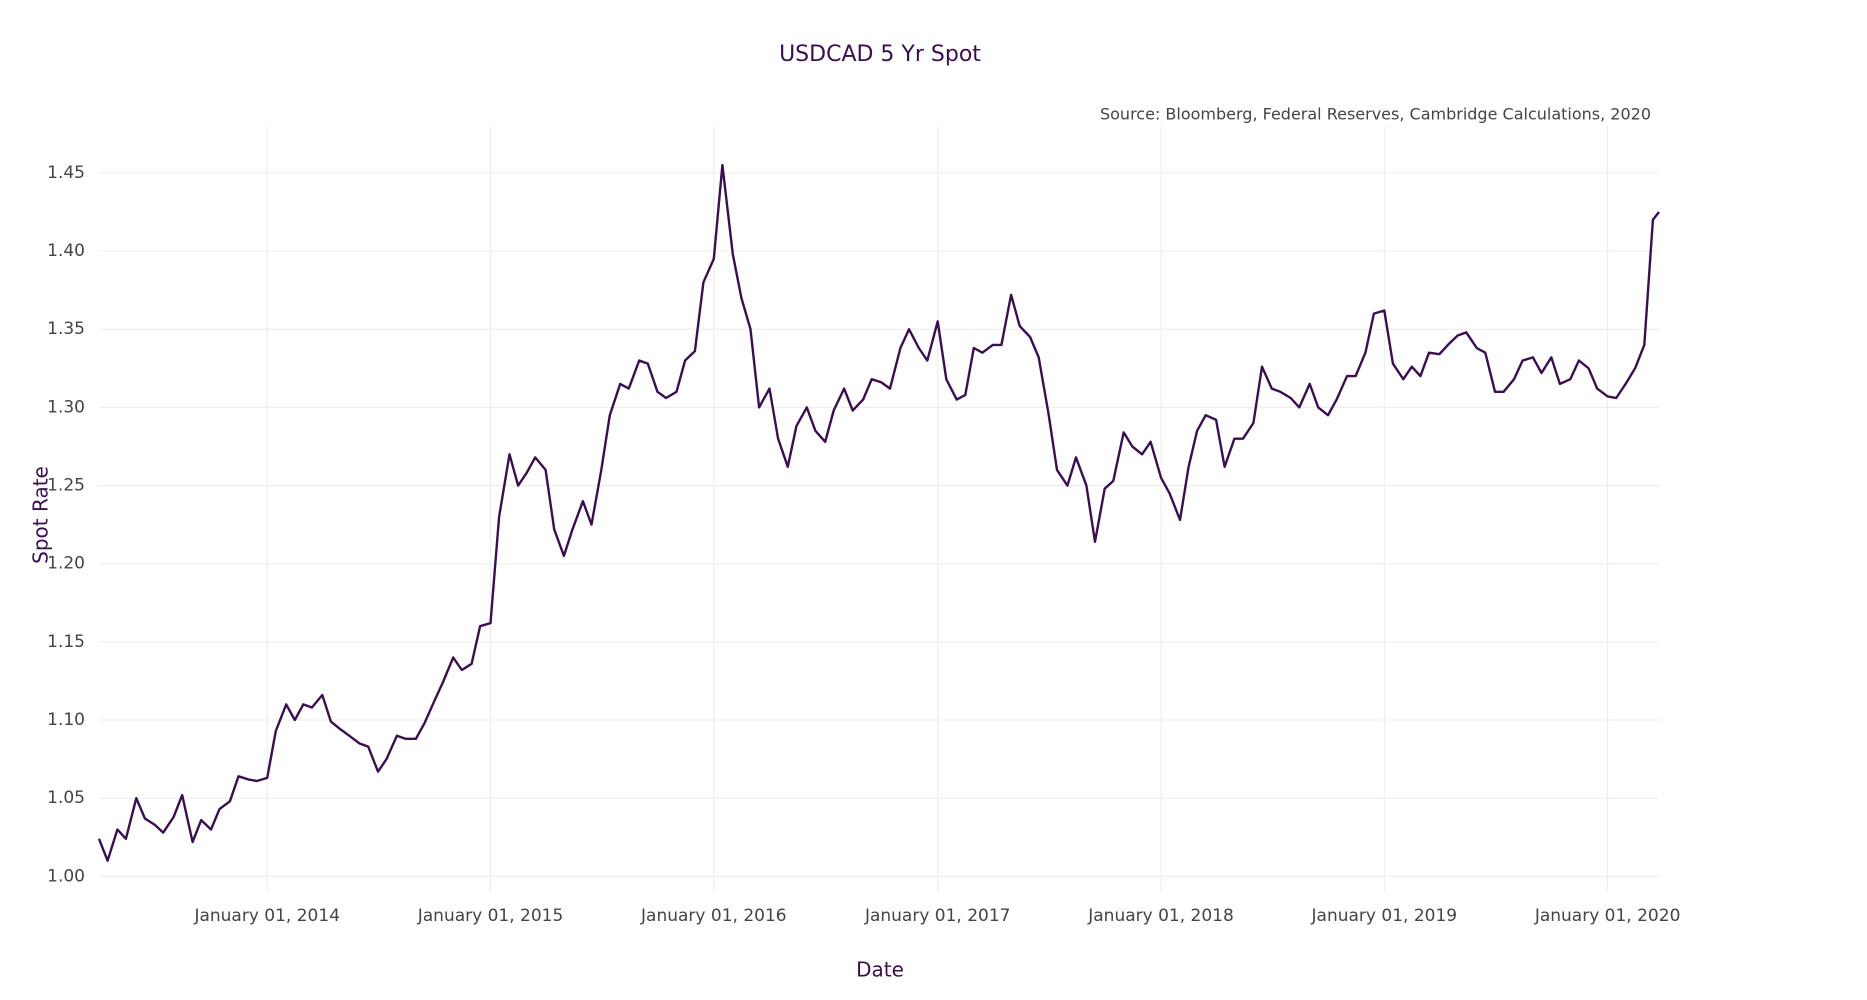  I want to click on x-tick-label: January 01, 2018, so click(1160, 916).